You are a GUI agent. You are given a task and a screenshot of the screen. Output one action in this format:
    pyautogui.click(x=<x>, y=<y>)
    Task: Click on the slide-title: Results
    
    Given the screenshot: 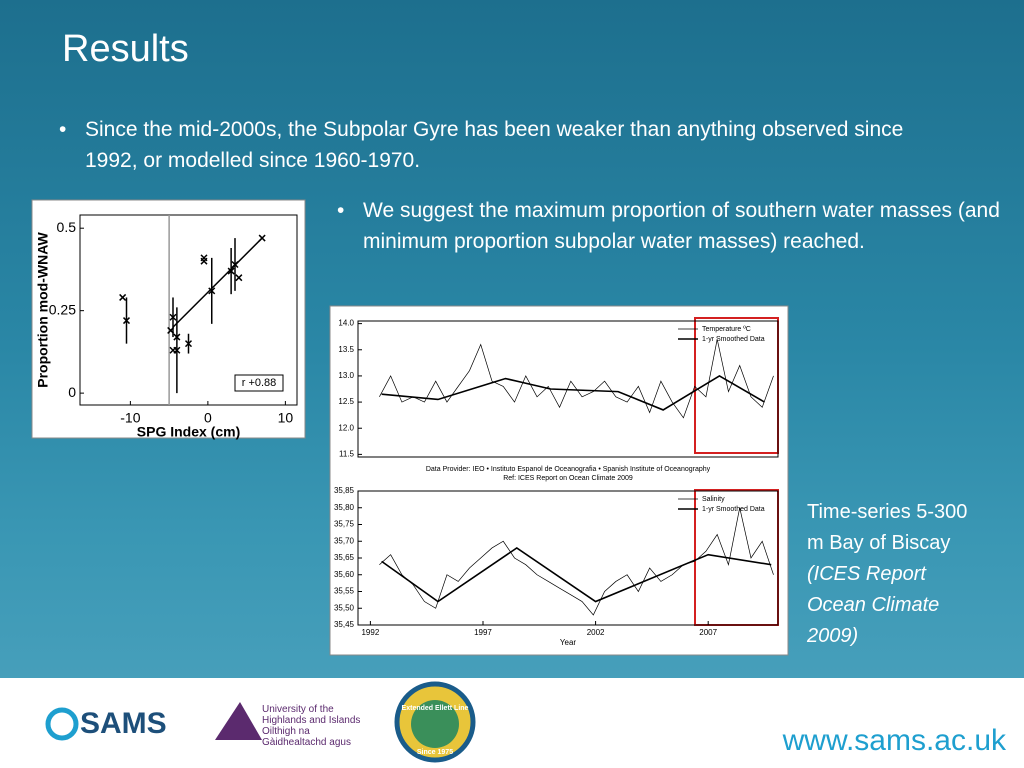 What is the action you would take?
    pyautogui.click(x=125, y=49)
    